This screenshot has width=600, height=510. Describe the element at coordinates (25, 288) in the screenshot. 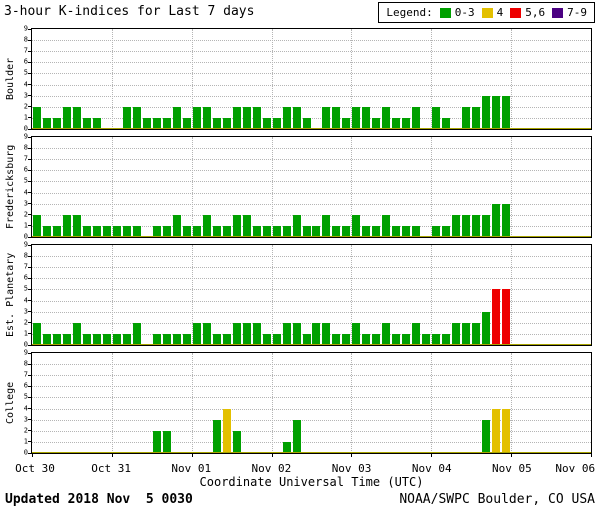

I see `y-tick-label: 5` at that location.